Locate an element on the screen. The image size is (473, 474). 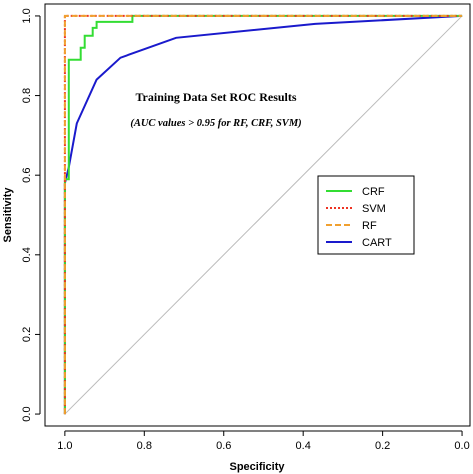
x-axis-title: Specificity is located at coordinates (257, 467).